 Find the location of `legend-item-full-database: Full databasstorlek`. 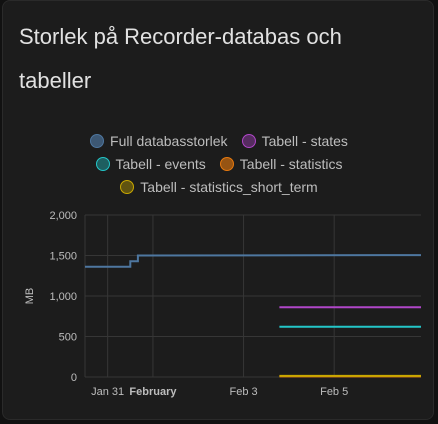

legend-item-full-database: Full databasstorlek is located at coordinates (159, 141).